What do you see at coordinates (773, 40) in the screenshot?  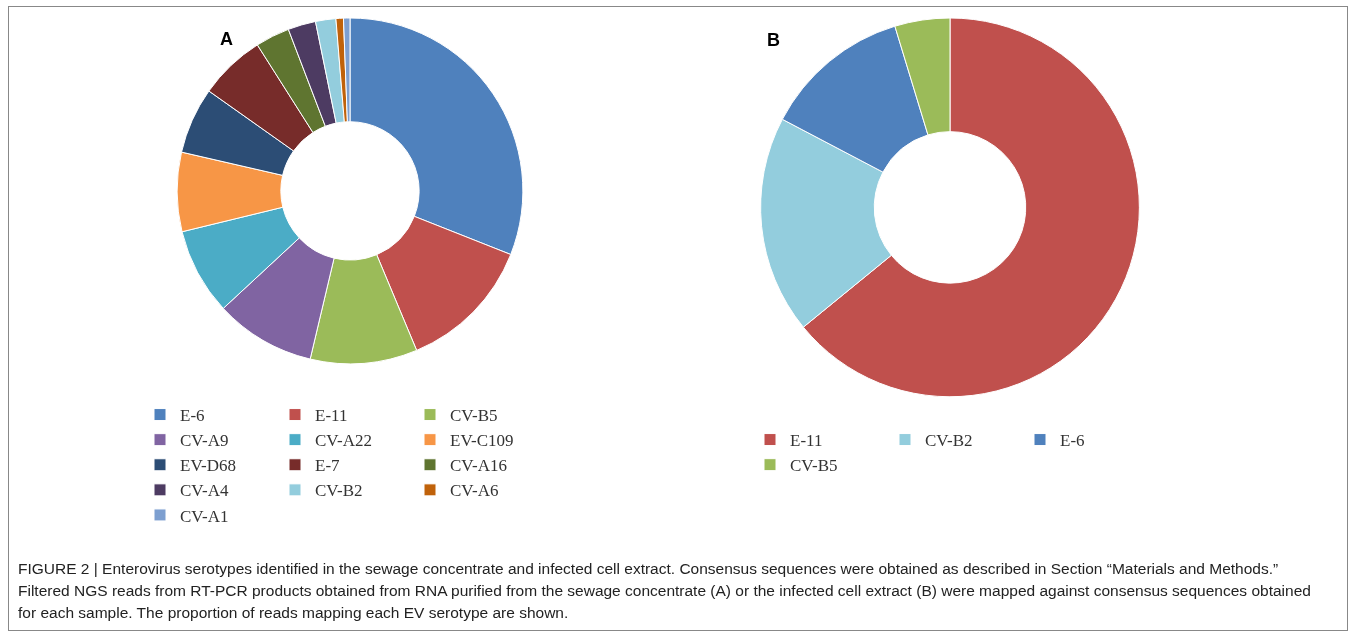 I see `text: B` at bounding box center [773, 40].